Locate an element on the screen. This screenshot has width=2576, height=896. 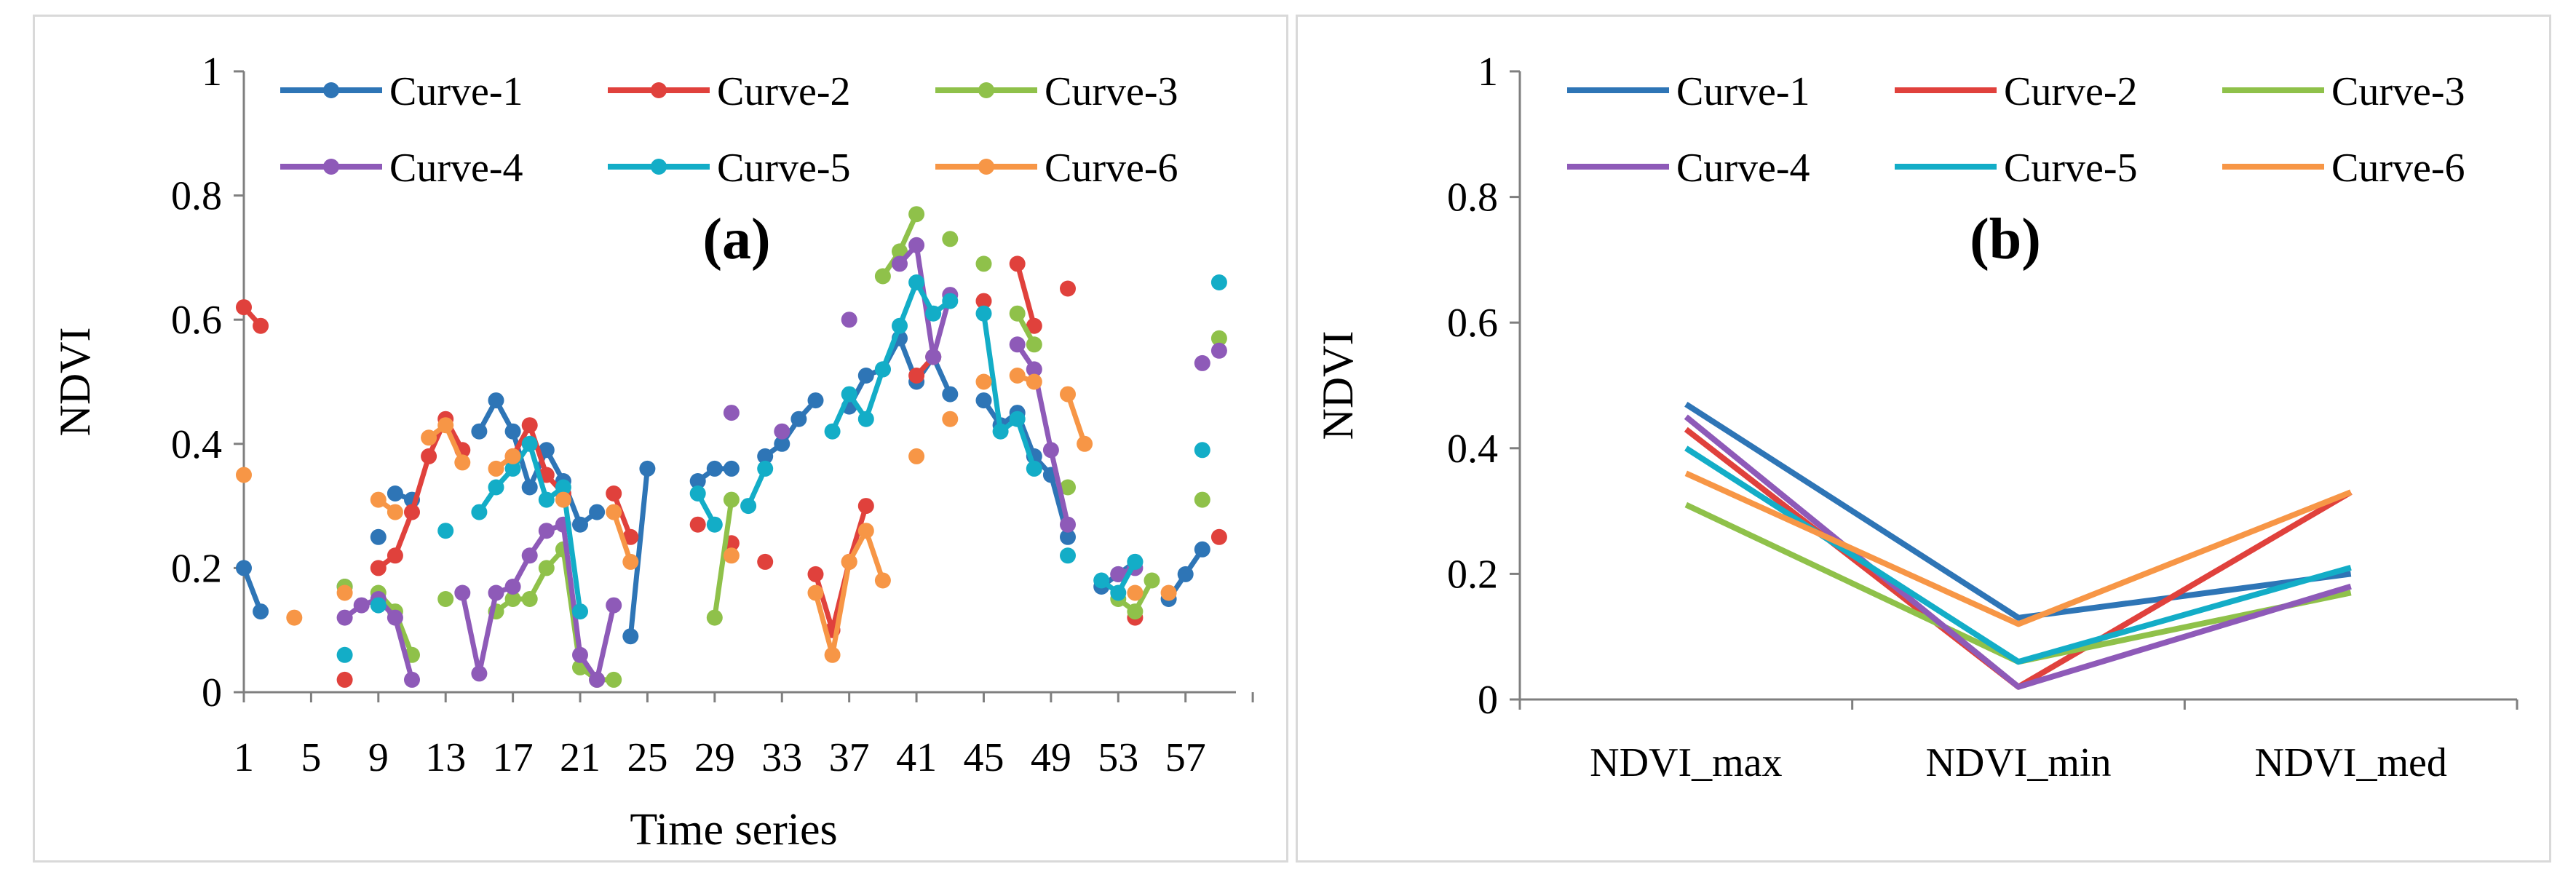
y-axis-title: NDVI is located at coordinates (75, 382).